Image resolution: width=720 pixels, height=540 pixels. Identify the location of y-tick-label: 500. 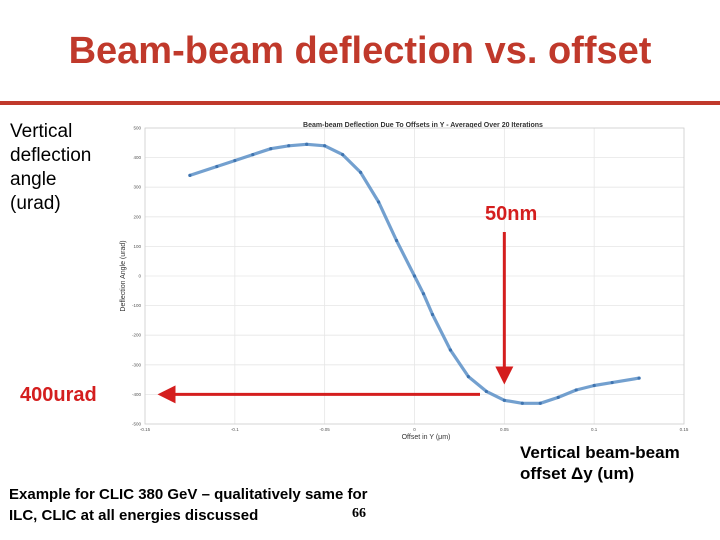
(137, 128).